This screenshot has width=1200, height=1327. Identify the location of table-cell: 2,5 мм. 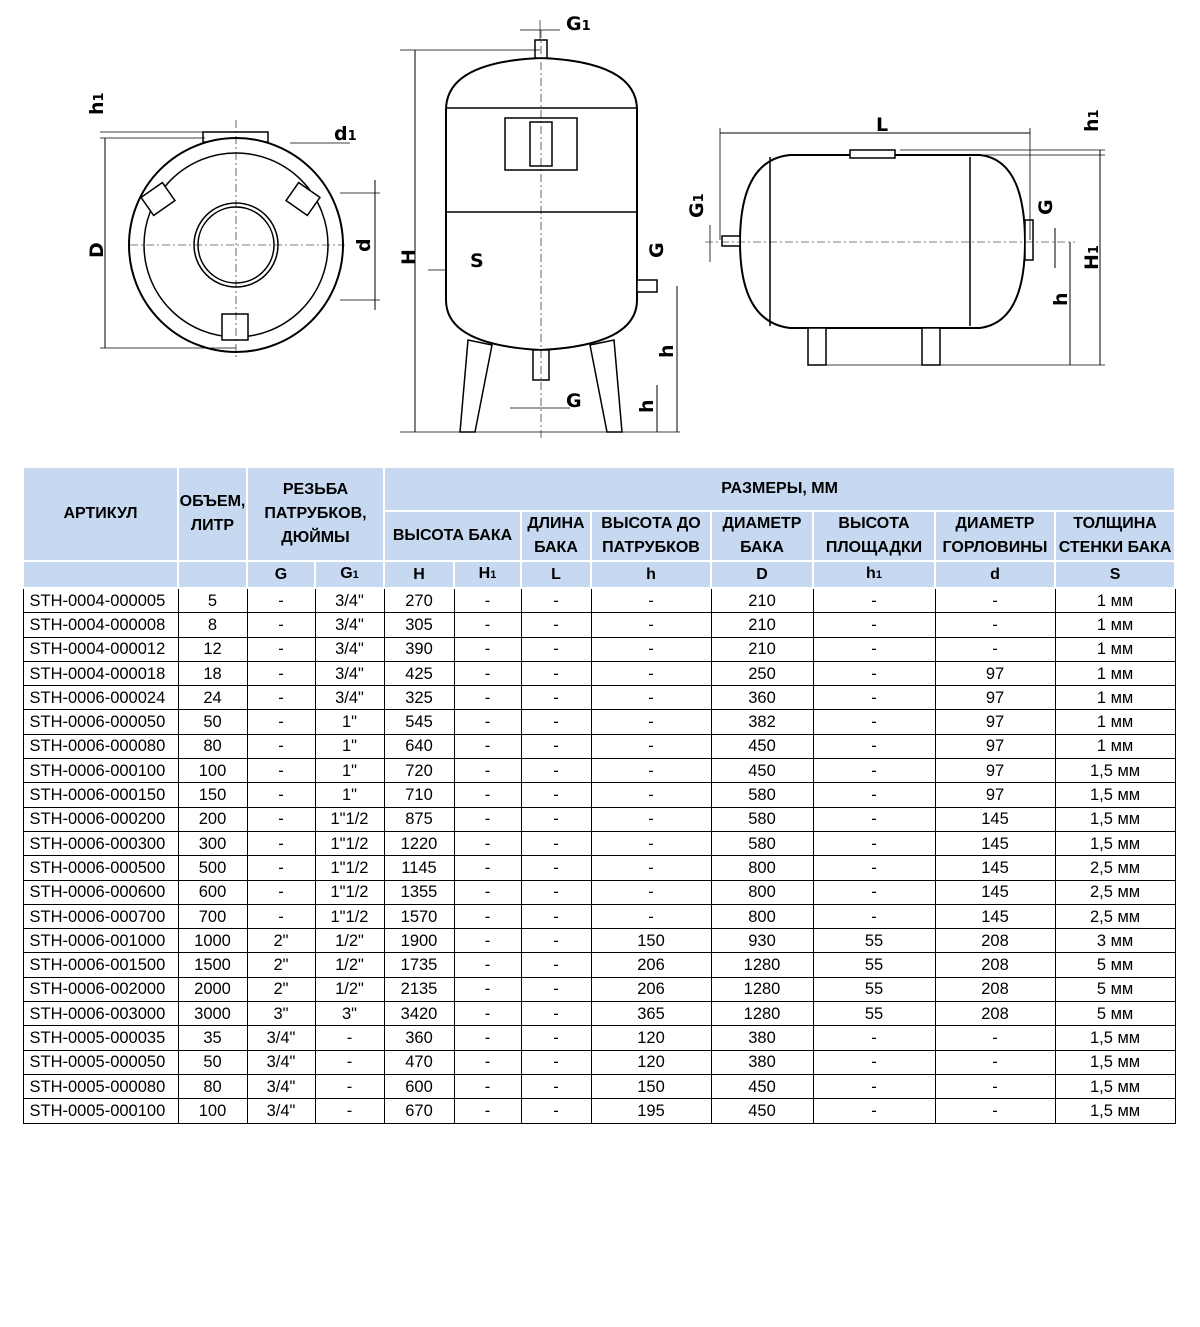
(1115, 868).